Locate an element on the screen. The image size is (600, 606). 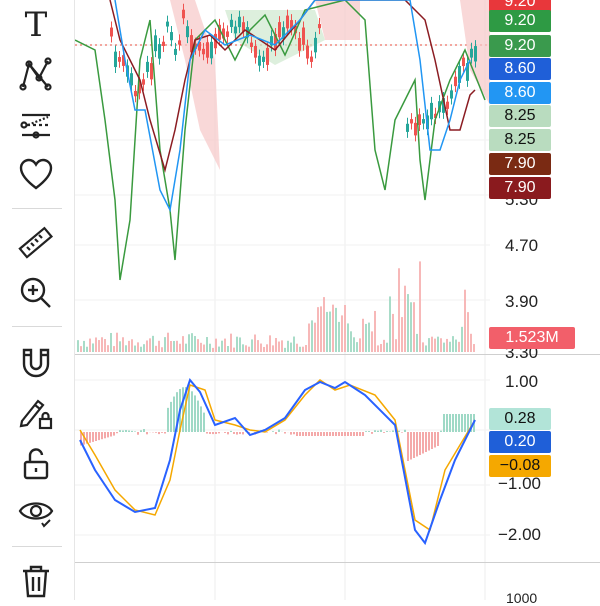
lock-all-tool-button is located at coordinates (36, 464).